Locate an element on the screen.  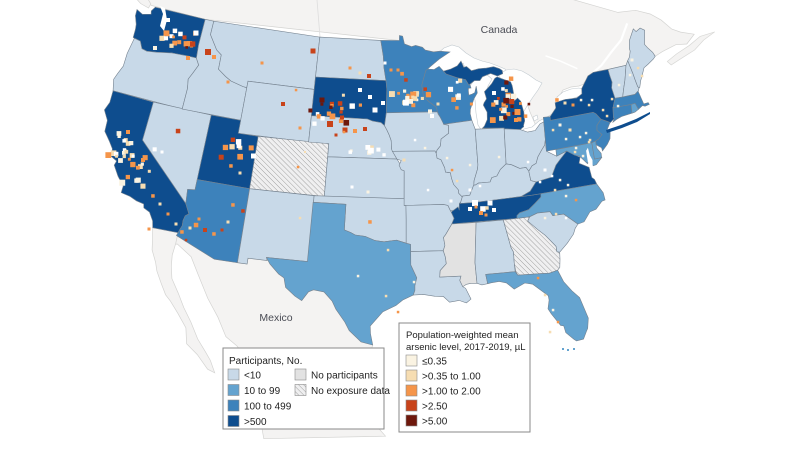
svg-text: Mexico is located at coordinates (275, 318).